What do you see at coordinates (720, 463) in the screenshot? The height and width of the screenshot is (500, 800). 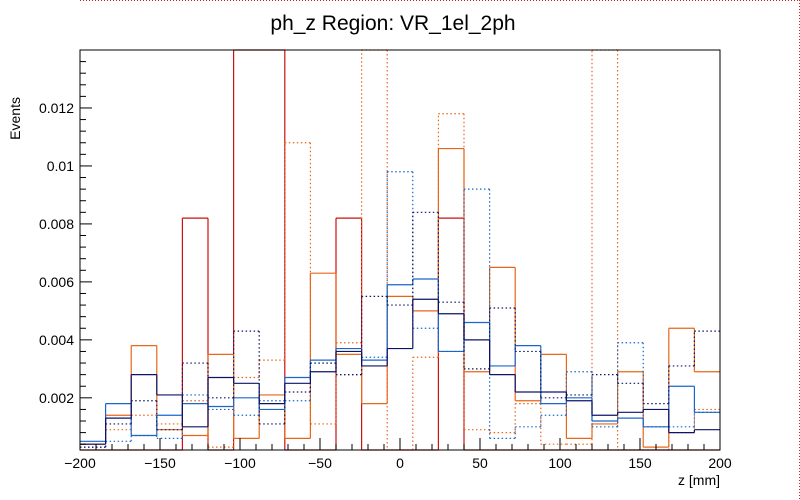 I see `x-tick-label: 200` at bounding box center [720, 463].